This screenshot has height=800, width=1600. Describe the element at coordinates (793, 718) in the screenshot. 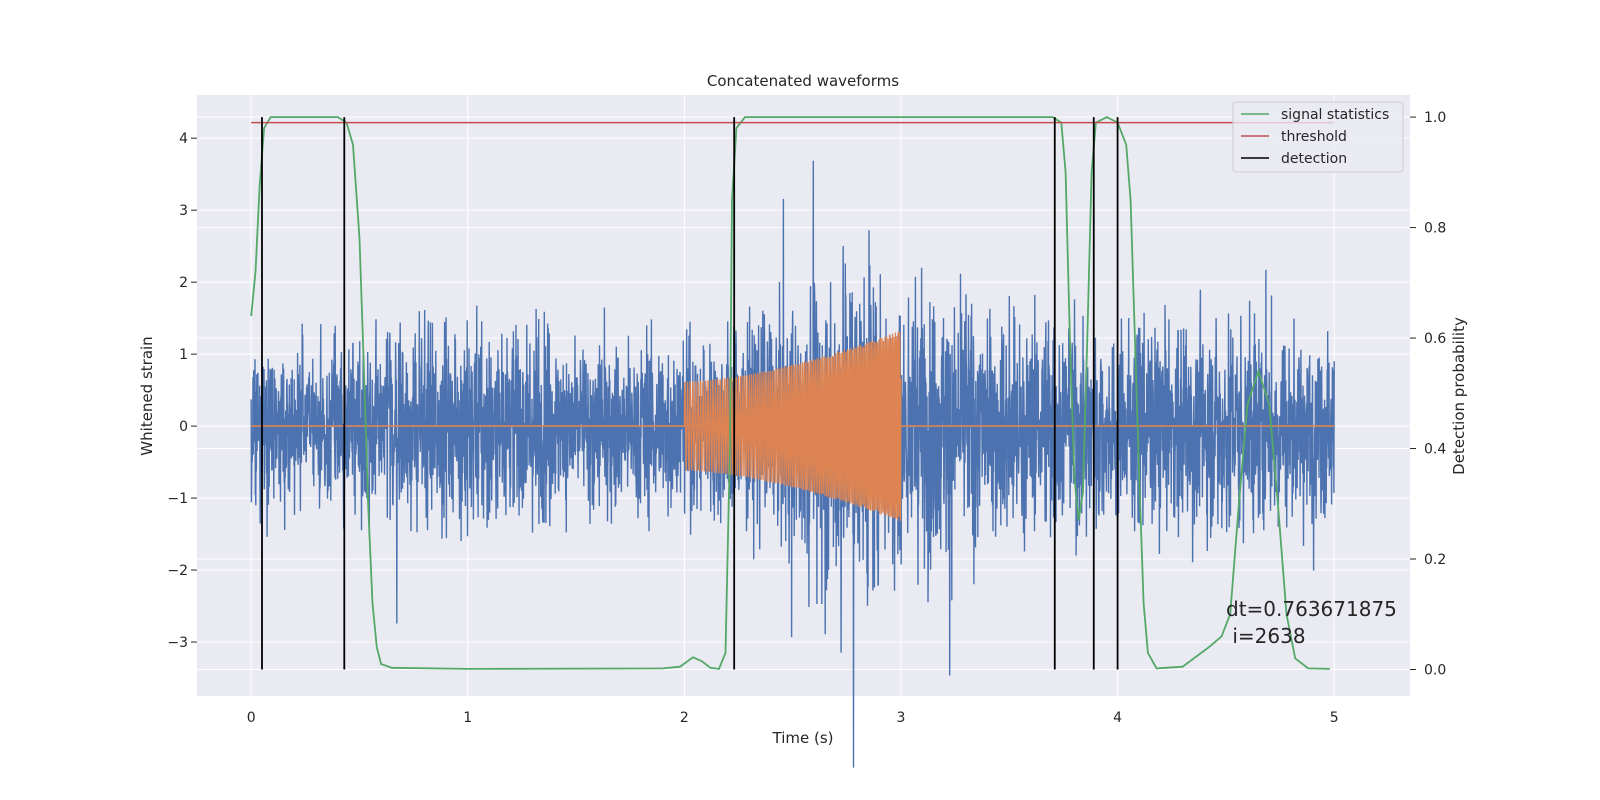

I see `x-axis-ticks: 0 1 2 3 4 5` at that location.